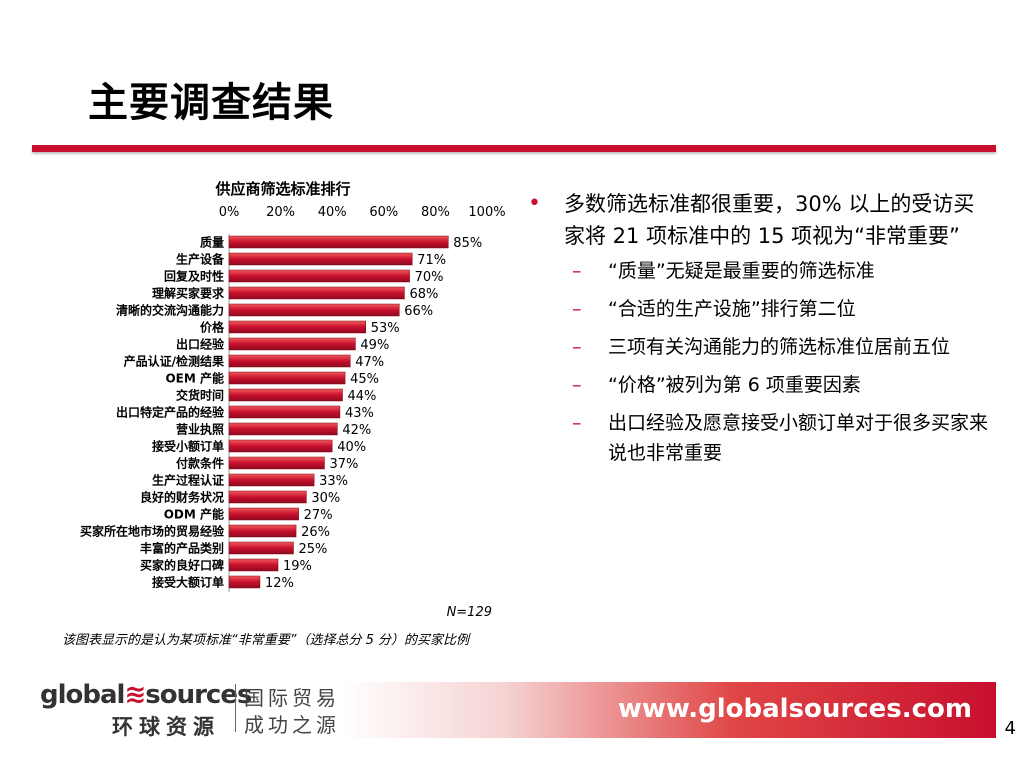 The image size is (1024, 768). I want to click on value-label: 49%, so click(374, 345).